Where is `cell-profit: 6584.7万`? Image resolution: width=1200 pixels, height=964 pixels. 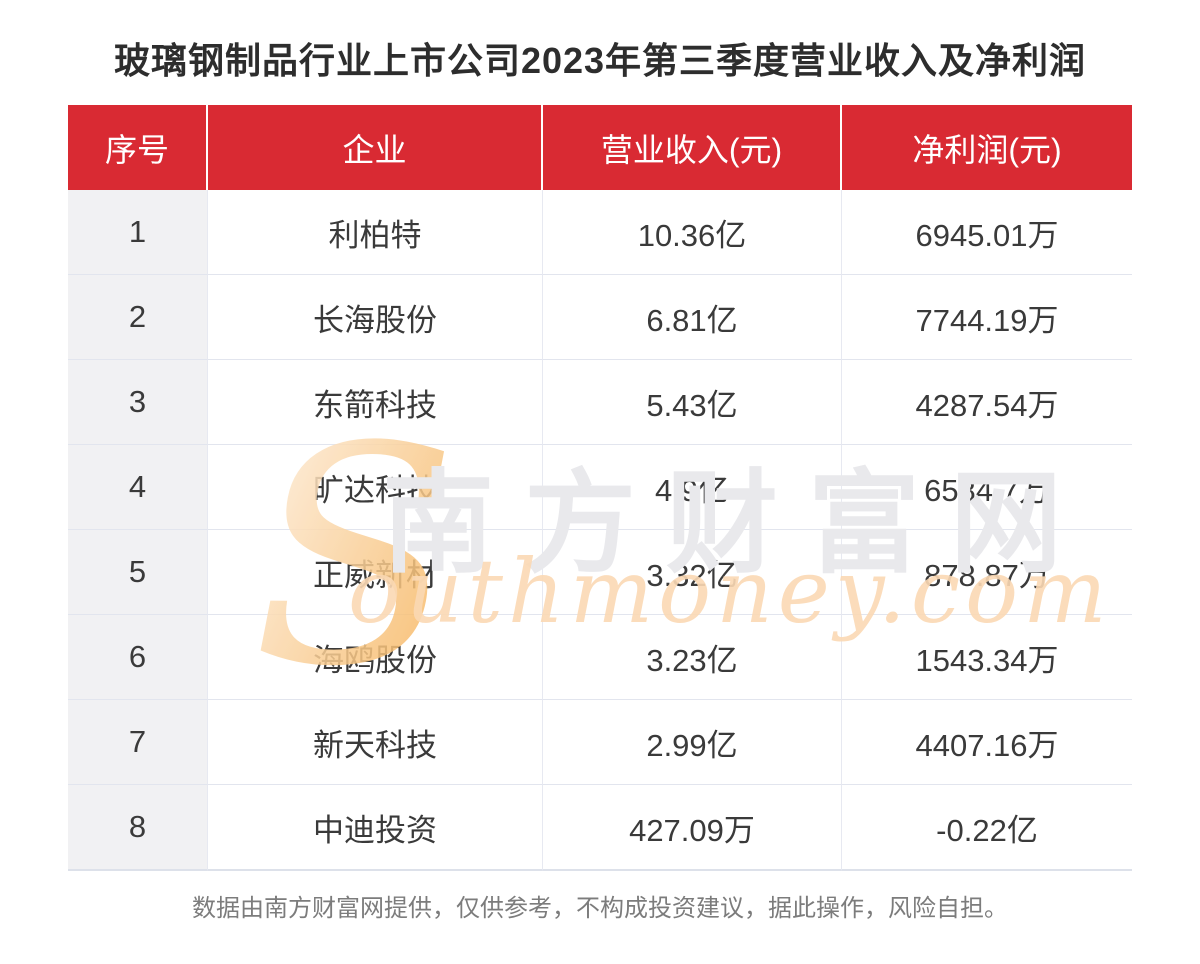 cell-profit: 6584.7万 is located at coordinates (987, 487).